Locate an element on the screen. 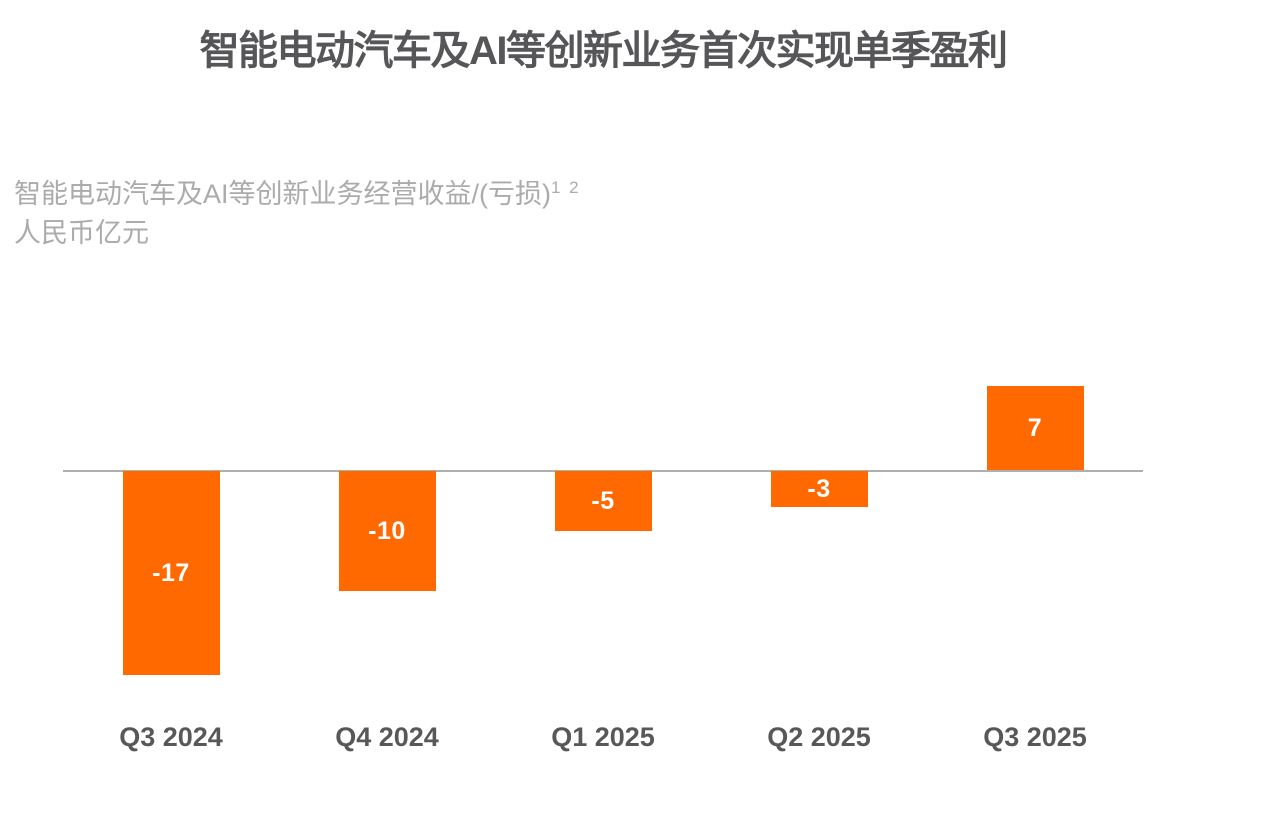 Image resolution: width=1269 pixels, height=820 pixels. x-axis-label-q3-2025: Q3 2025 is located at coordinates (1035, 737).